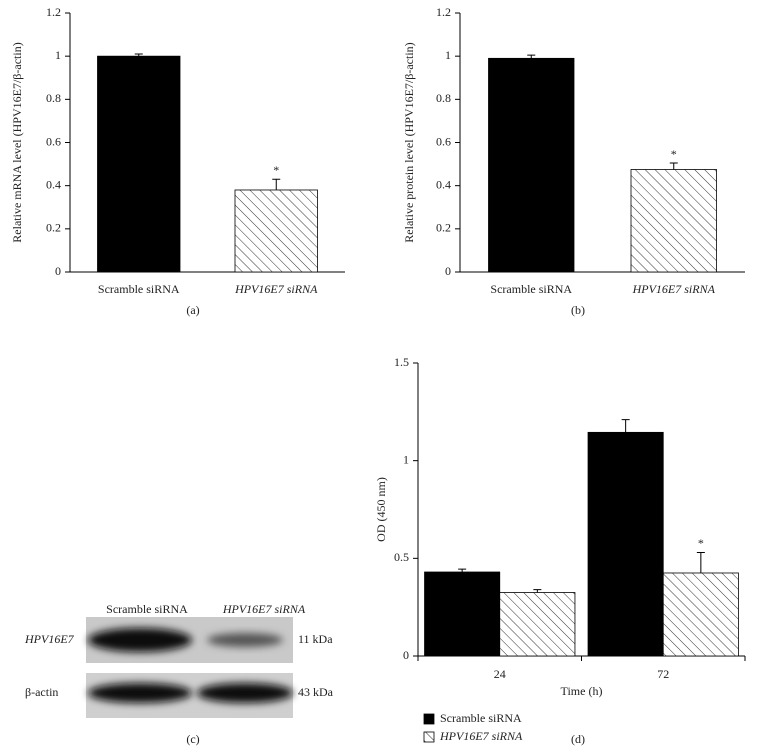 The height and width of the screenshot is (750, 776). I want to click on x-tick-label: 24, so click(500, 674).